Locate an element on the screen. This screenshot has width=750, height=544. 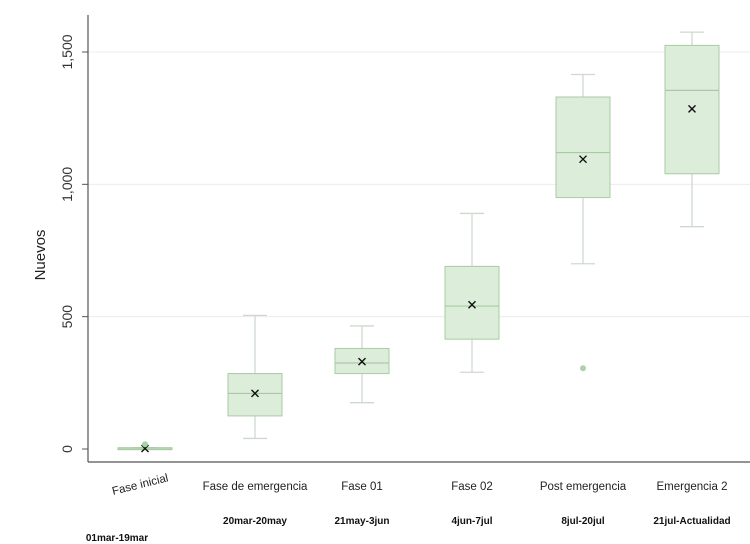
x-category-label-1: Fase inicial is located at coordinates (140, 485).